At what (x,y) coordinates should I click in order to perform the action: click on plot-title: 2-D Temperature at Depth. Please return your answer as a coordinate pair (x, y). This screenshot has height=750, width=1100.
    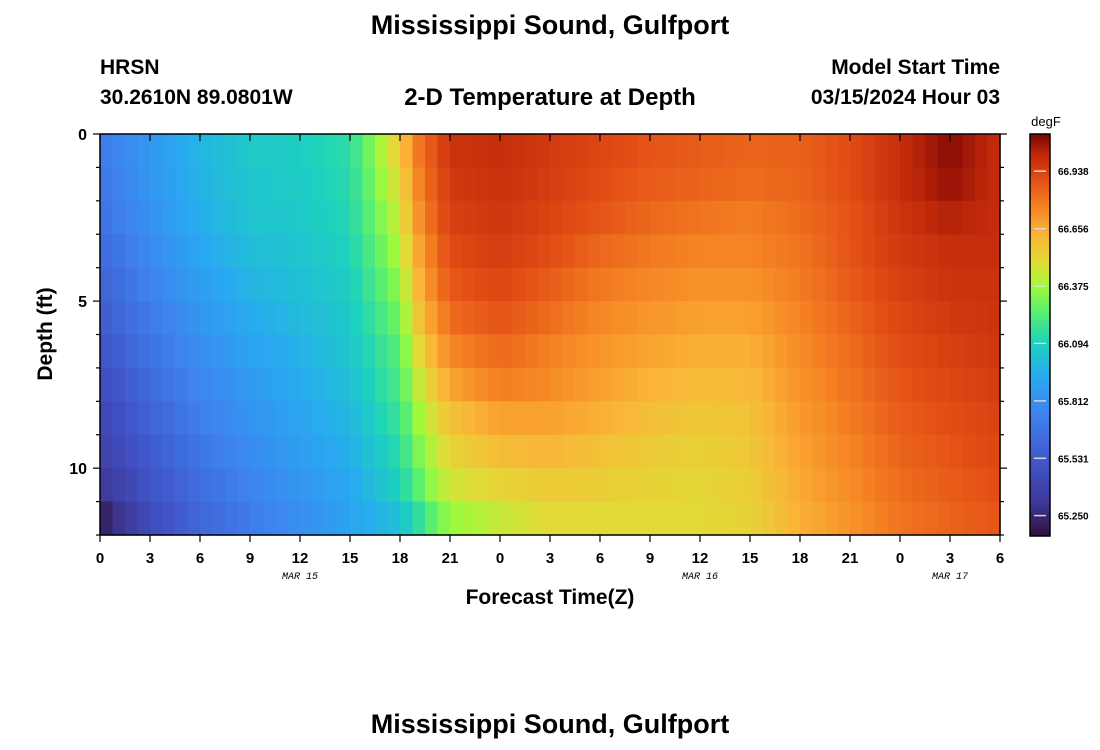
    Looking at the image, I should click on (550, 97).